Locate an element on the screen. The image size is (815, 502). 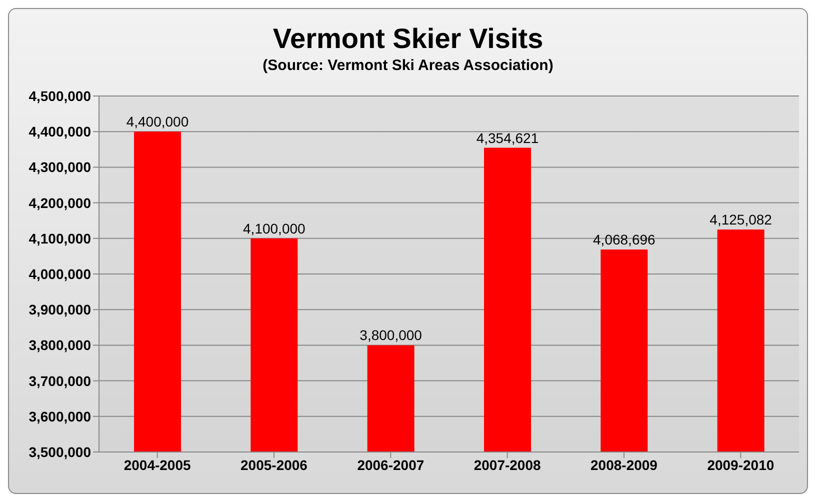
text: (Source: Vermont Ski Areas Association) is located at coordinates (408, 65).